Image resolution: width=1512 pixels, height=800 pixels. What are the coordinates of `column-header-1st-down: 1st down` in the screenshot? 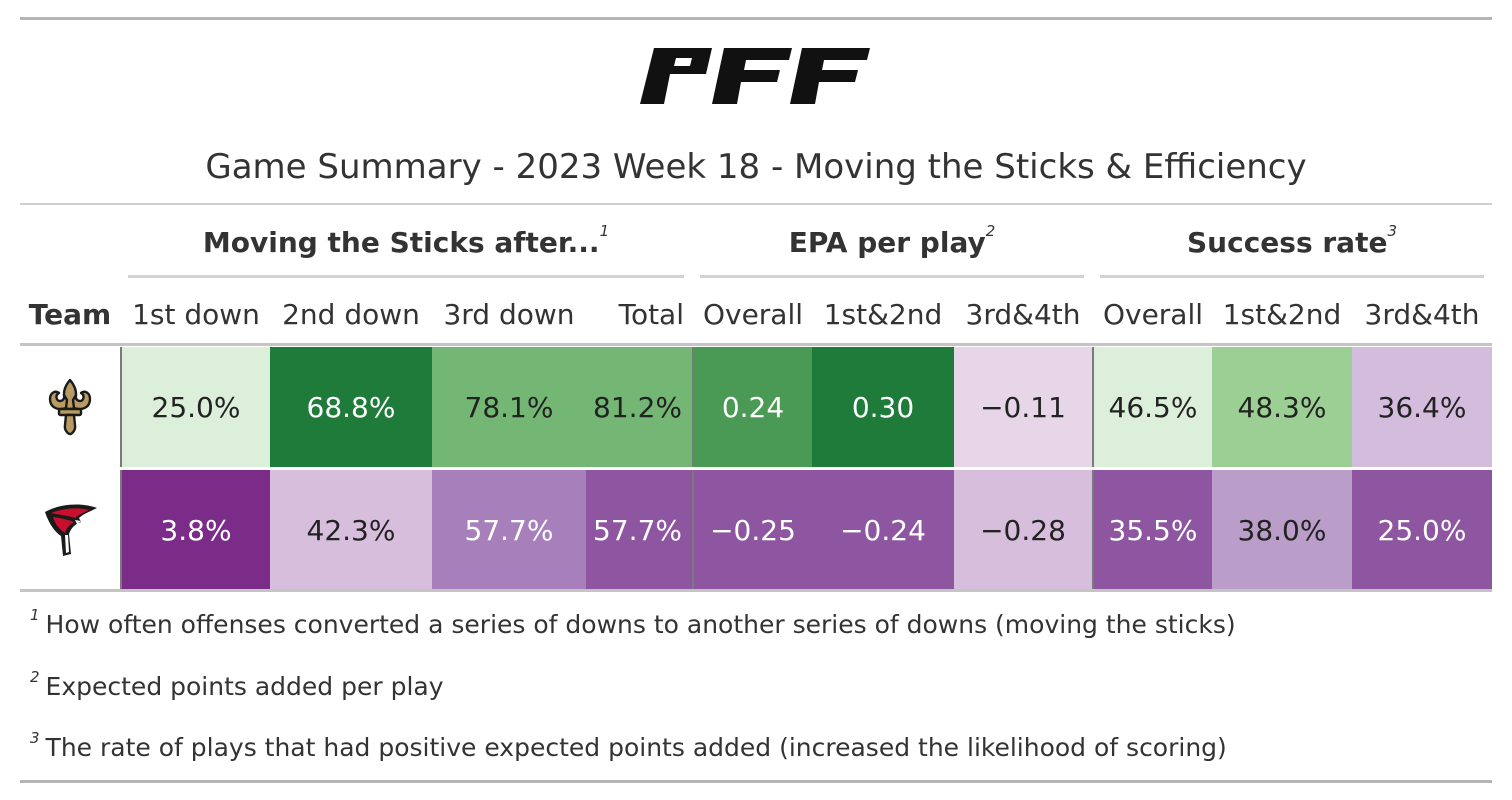 It's located at (196, 314).